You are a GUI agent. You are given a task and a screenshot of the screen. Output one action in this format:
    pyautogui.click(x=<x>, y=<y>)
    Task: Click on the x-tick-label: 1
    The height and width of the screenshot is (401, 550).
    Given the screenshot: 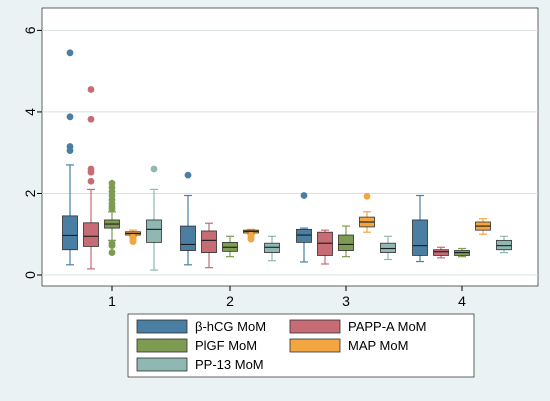 What is the action you would take?
    pyautogui.click(x=112, y=301)
    